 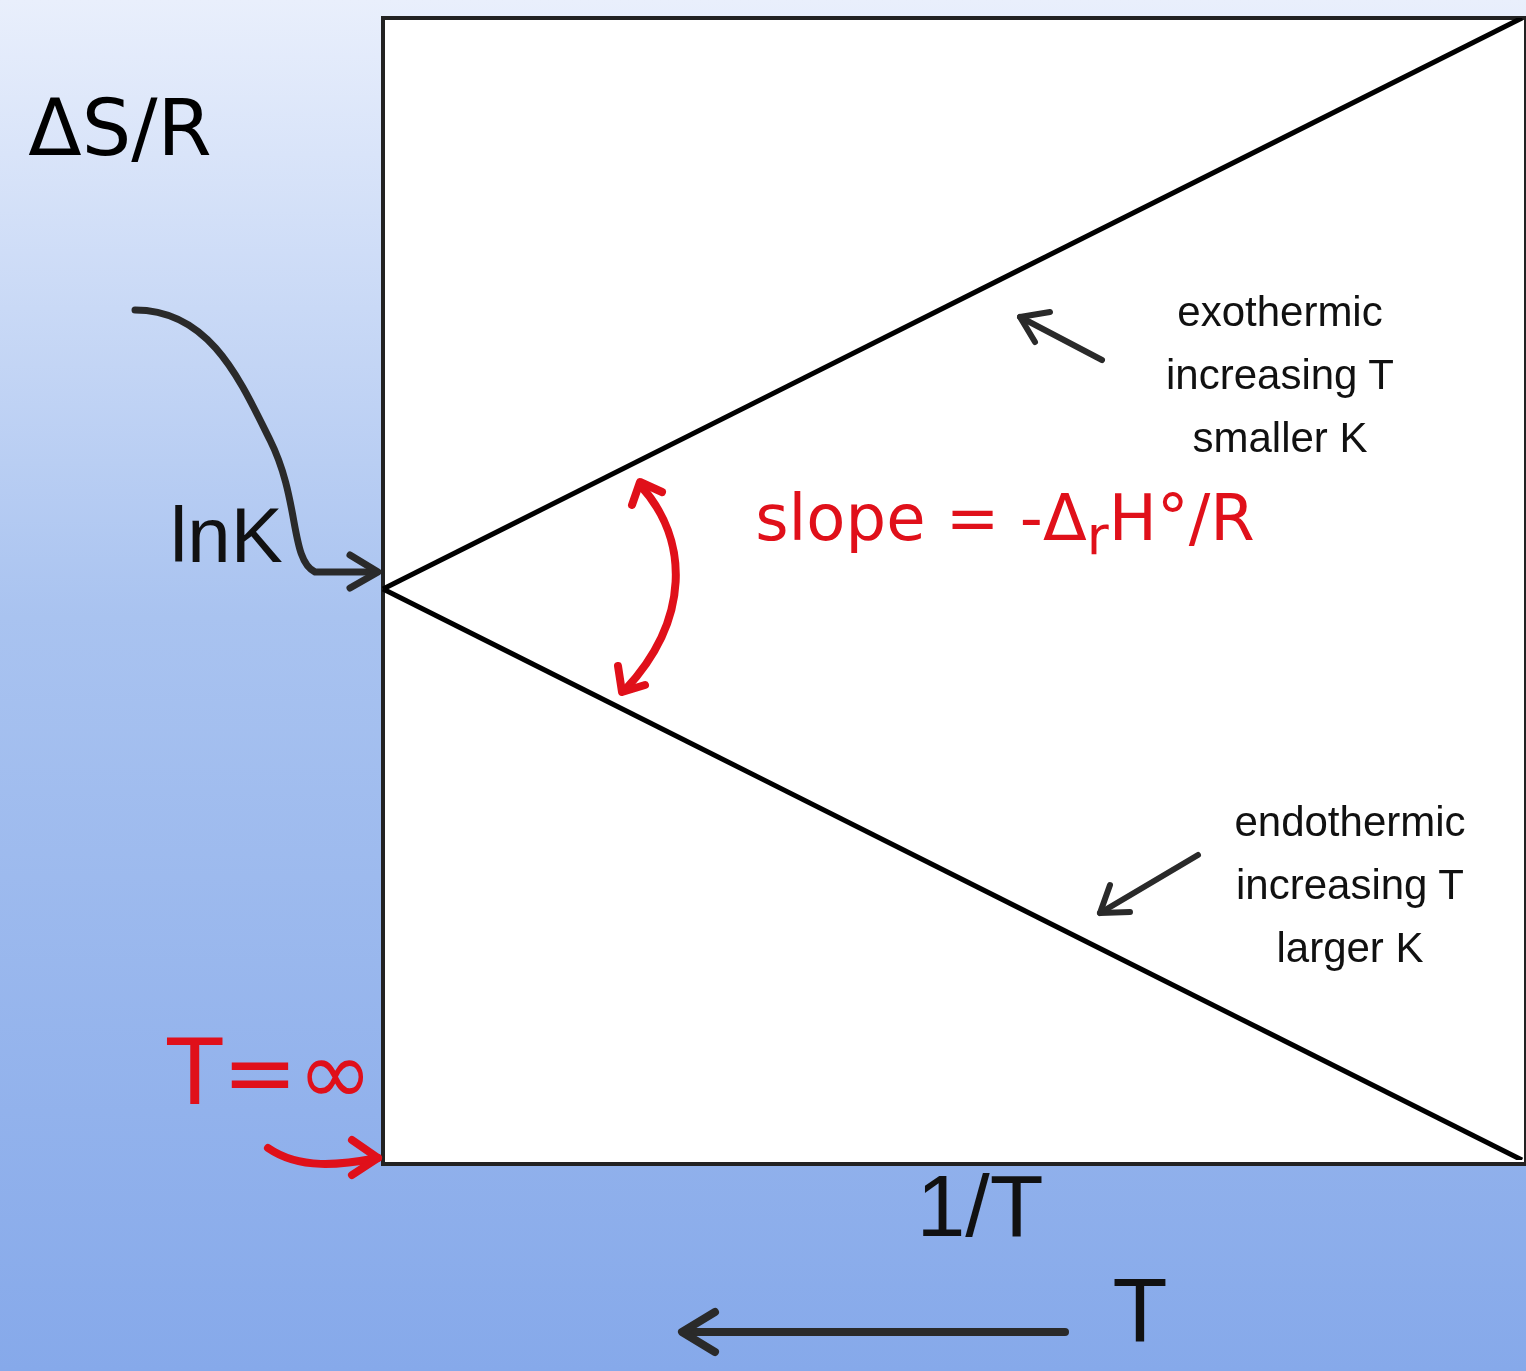 I want to click on annotation: endothermic increasing T larger K, so click(x=1350, y=885).